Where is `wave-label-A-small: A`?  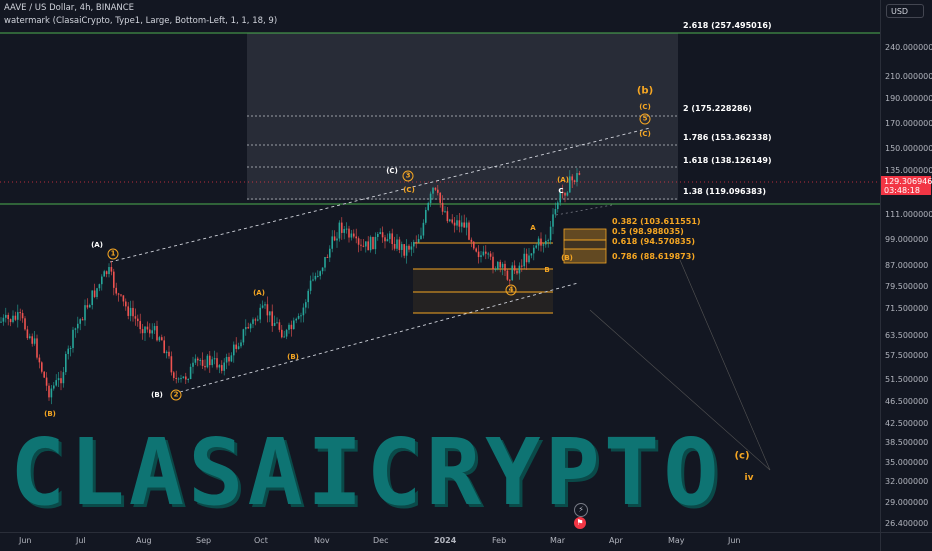
wave-label-A-small: A is located at coordinates (533, 228).